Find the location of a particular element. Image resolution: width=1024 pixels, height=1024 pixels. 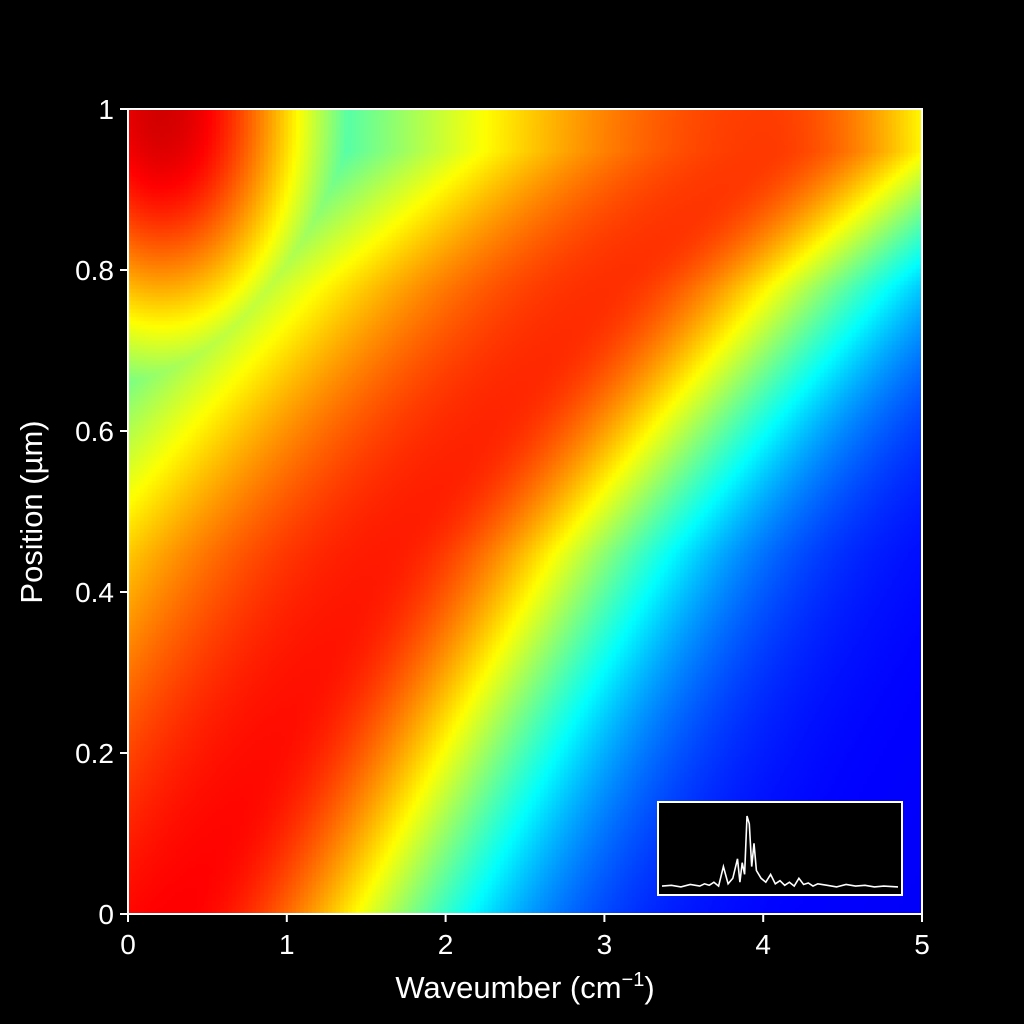

x-axis: 0 1 2 3 4 5 is located at coordinates (525, 937).